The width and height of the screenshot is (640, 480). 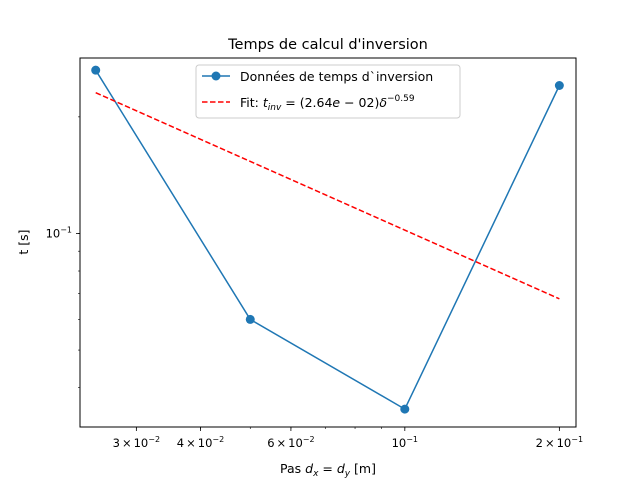 I want to click on y-tick-label: 10−1, so click(x=59, y=232).